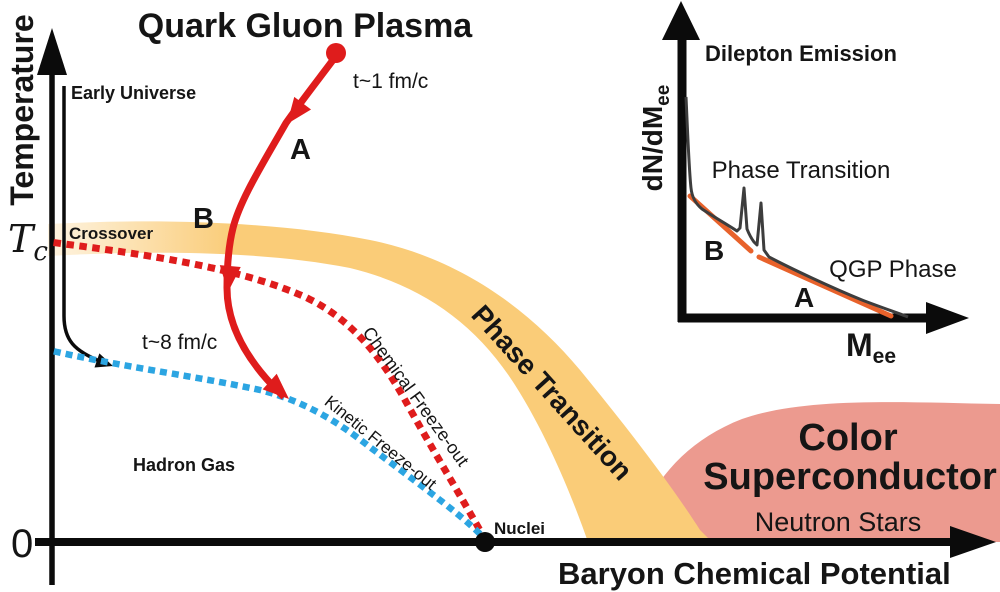  What do you see at coordinates (804, 297) in the screenshot?
I see `inset-label-a: A` at bounding box center [804, 297].